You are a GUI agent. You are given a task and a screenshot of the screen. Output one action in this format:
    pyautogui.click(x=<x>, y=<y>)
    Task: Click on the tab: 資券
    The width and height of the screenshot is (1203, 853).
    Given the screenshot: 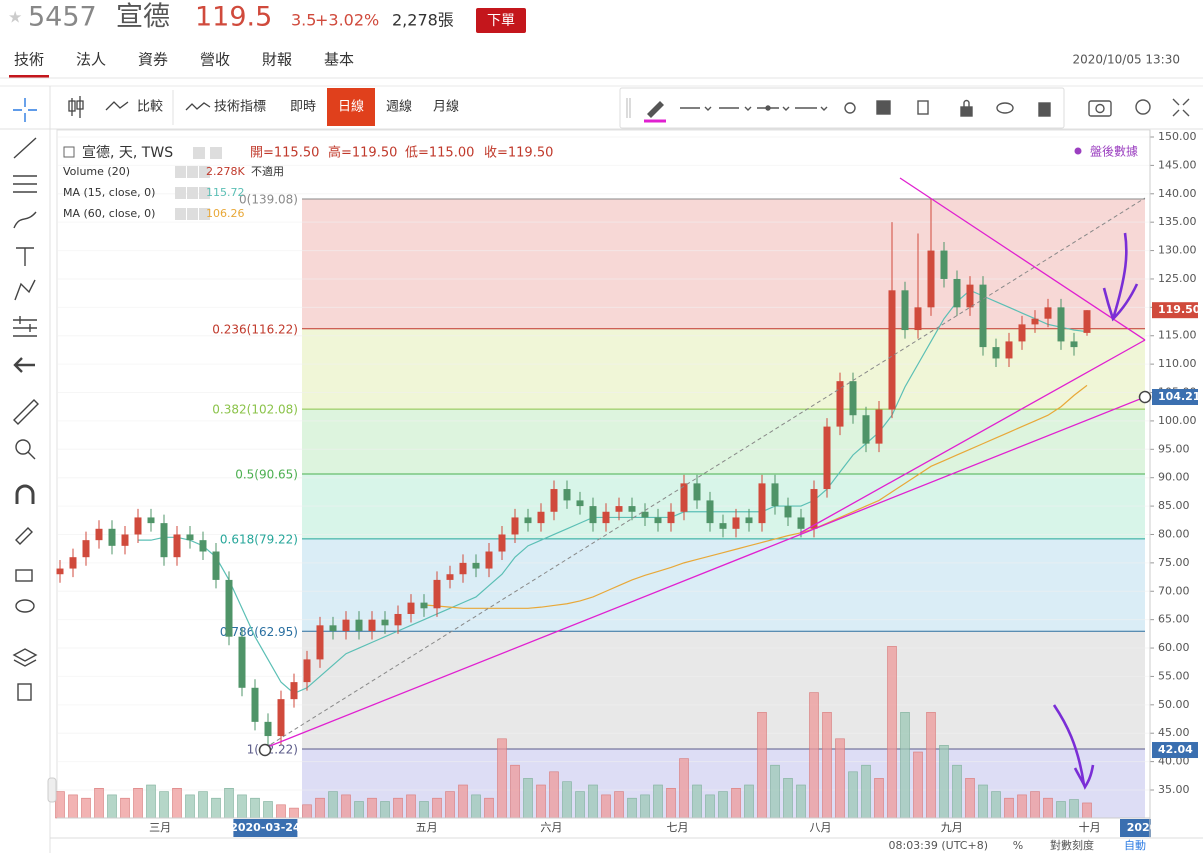 What is the action you would take?
    pyautogui.click(x=153, y=60)
    